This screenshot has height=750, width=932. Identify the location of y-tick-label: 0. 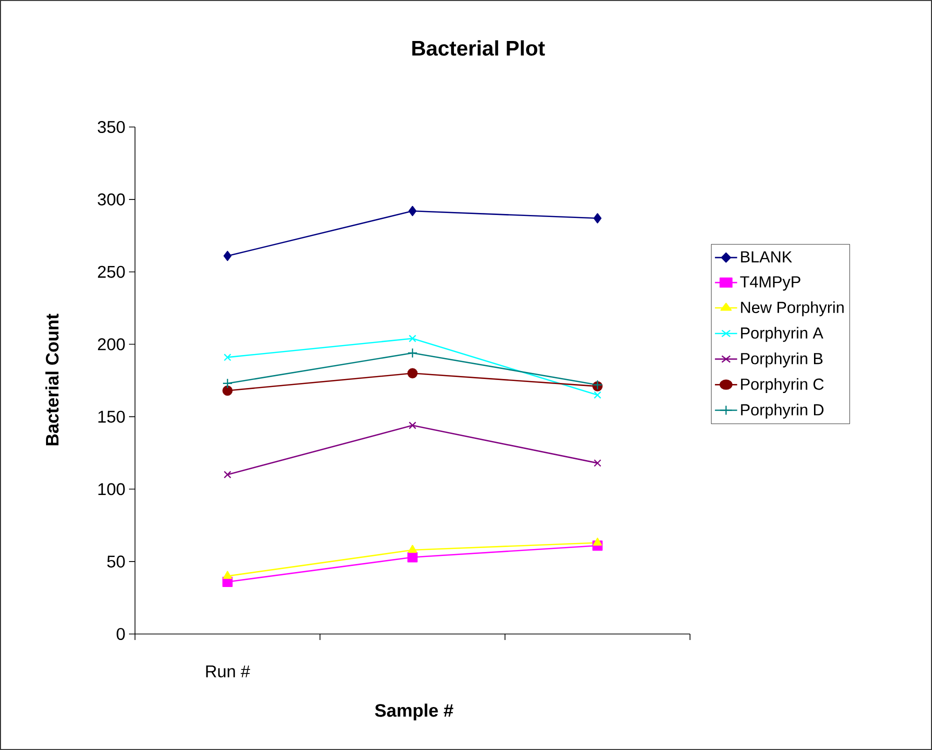
(120, 634).